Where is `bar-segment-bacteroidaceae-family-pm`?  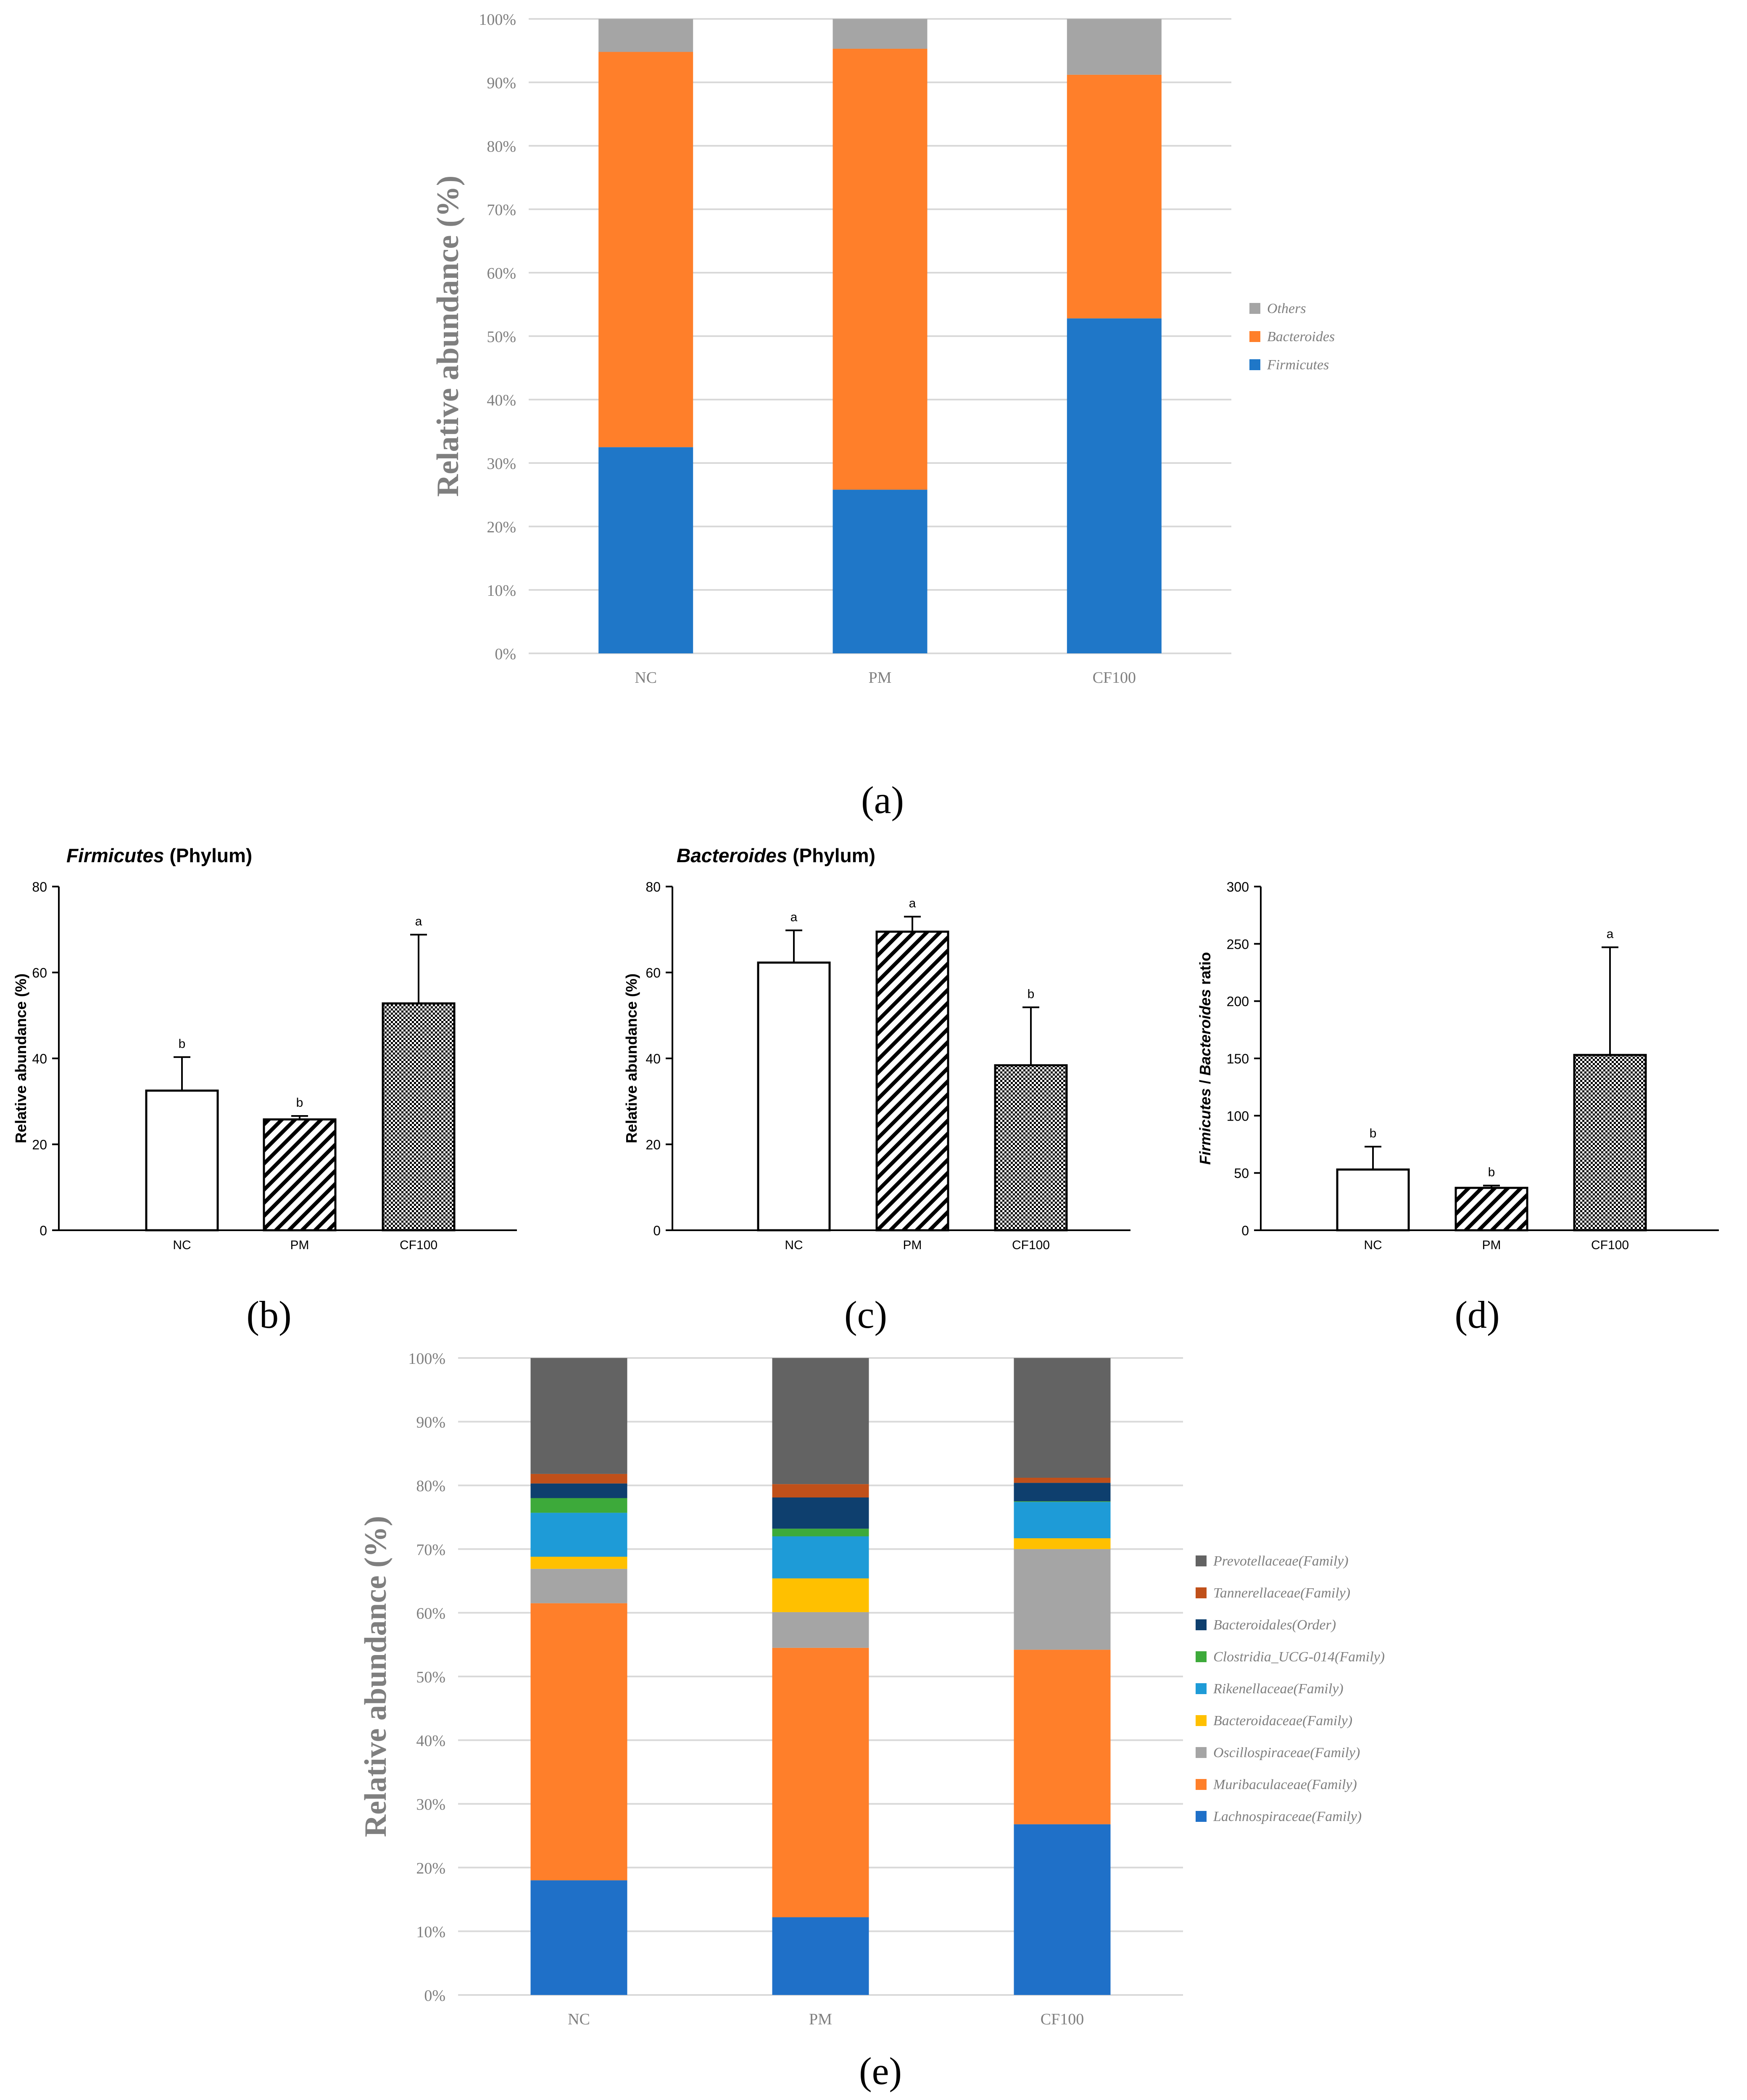 bar-segment-bacteroidaceae-family-pm is located at coordinates (821, 1595).